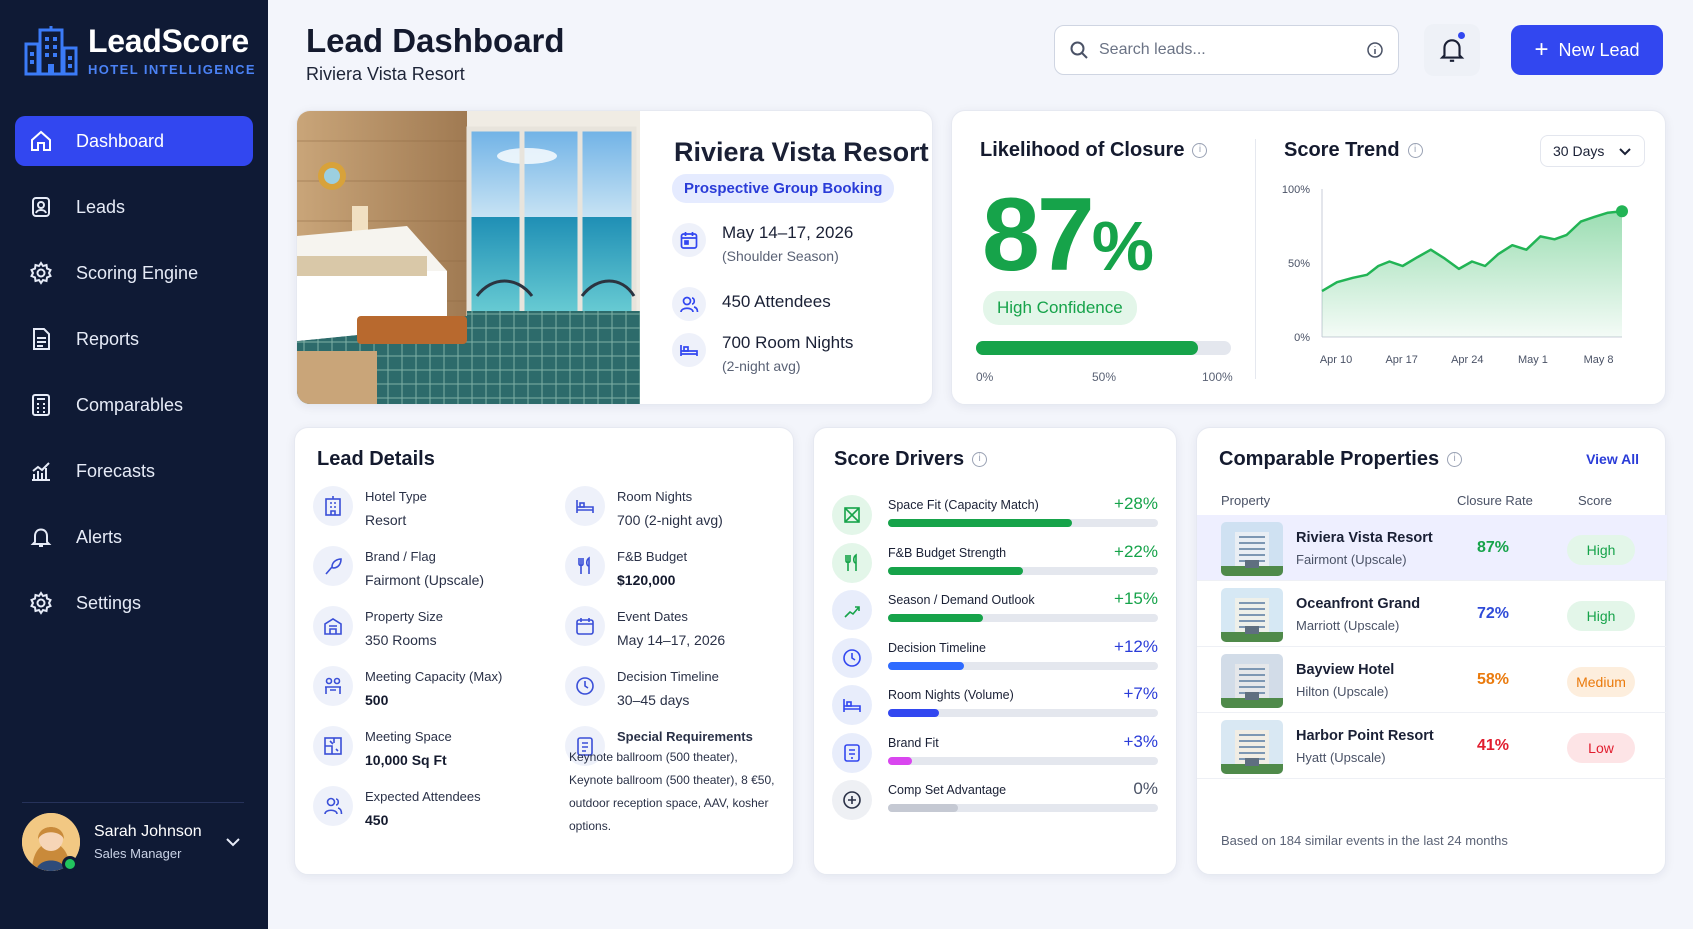  Describe the element at coordinates (1136, 646) in the screenshot. I see `score-driver-value: +12%` at that location.